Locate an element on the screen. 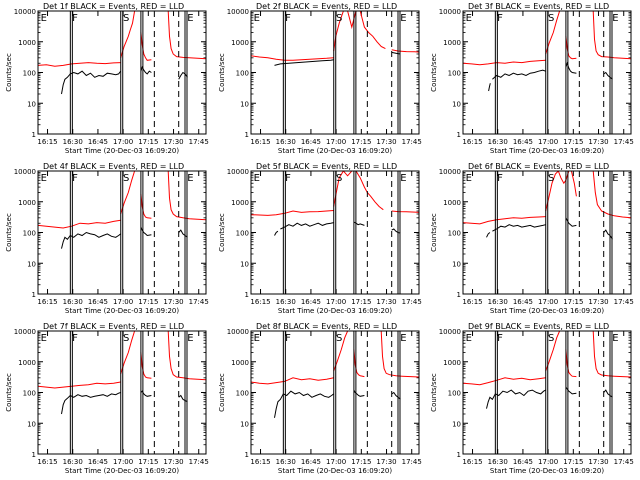 This screenshot has width=640, height=480. y-tick-label: 1 is located at coordinates (459, 295).